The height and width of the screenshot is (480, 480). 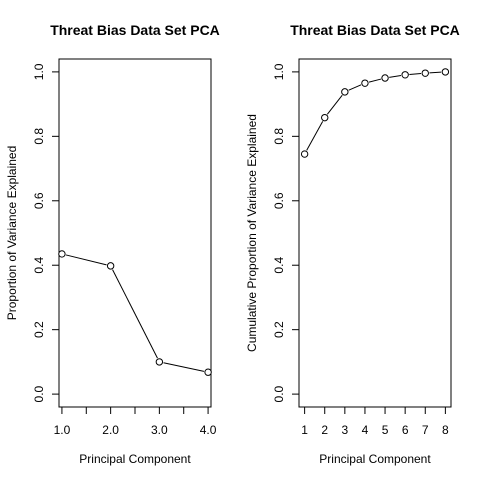 What do you see at coordinates (159, 430) in the screenshot?
I see `x-tick-label: 3.0` at bounding box center [159, 430].